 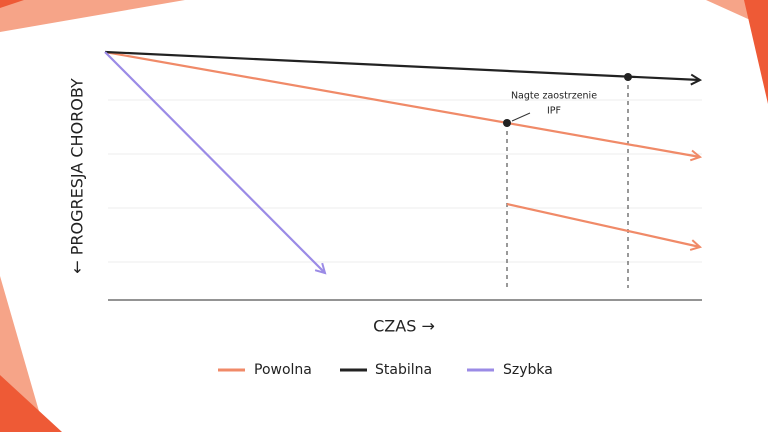 What do you see at coordinates (283, 370) in the screenshot?
I see `legend-label: Powolna` at bounding box center [283, 370].